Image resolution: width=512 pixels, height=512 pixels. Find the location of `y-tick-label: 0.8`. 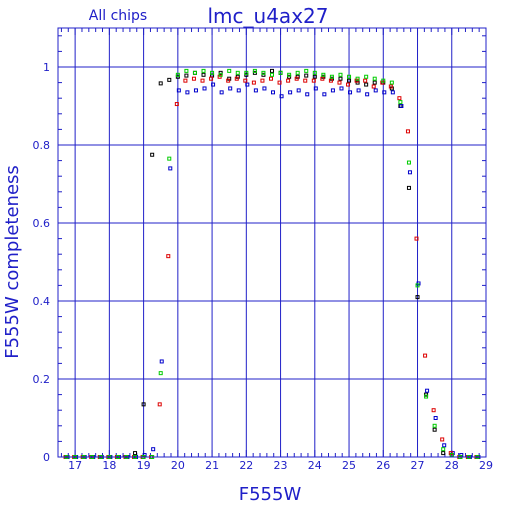

y-tick-label: 0.8 is located at coordinates (42, 145).